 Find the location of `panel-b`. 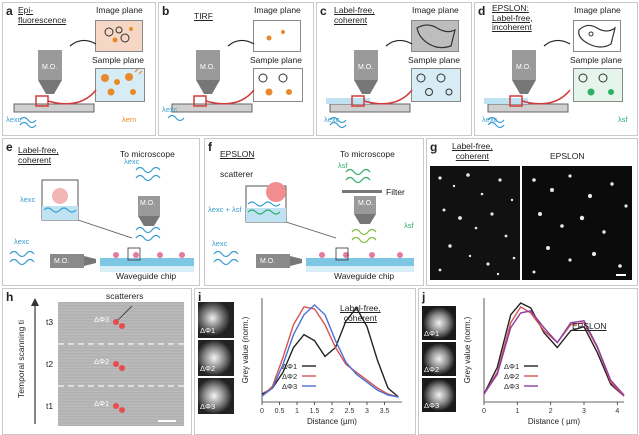

panel-b is located at coordinates (236, 69).